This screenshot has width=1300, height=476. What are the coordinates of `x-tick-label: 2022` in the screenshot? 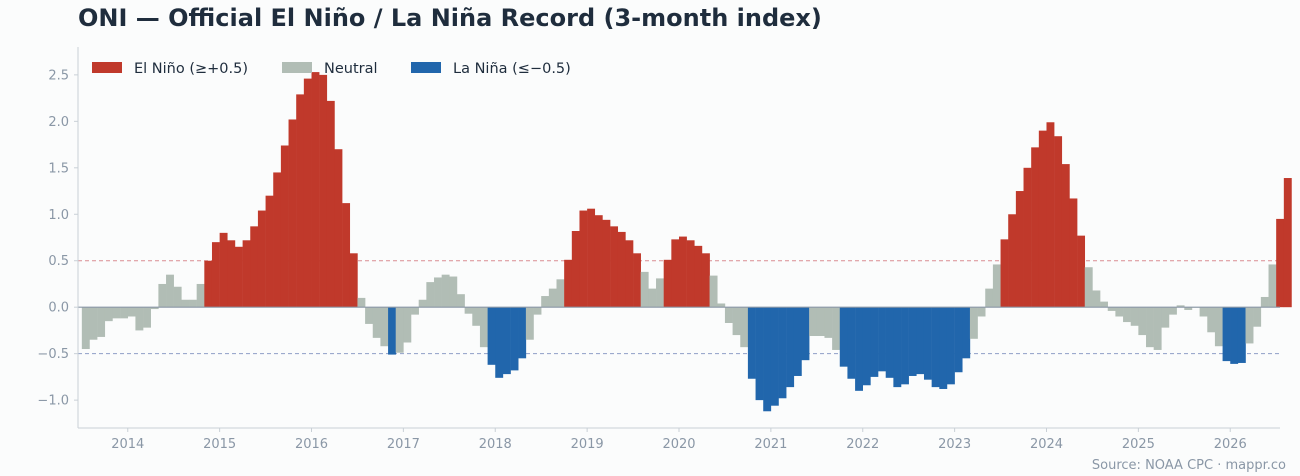 It's located at (862, 444).